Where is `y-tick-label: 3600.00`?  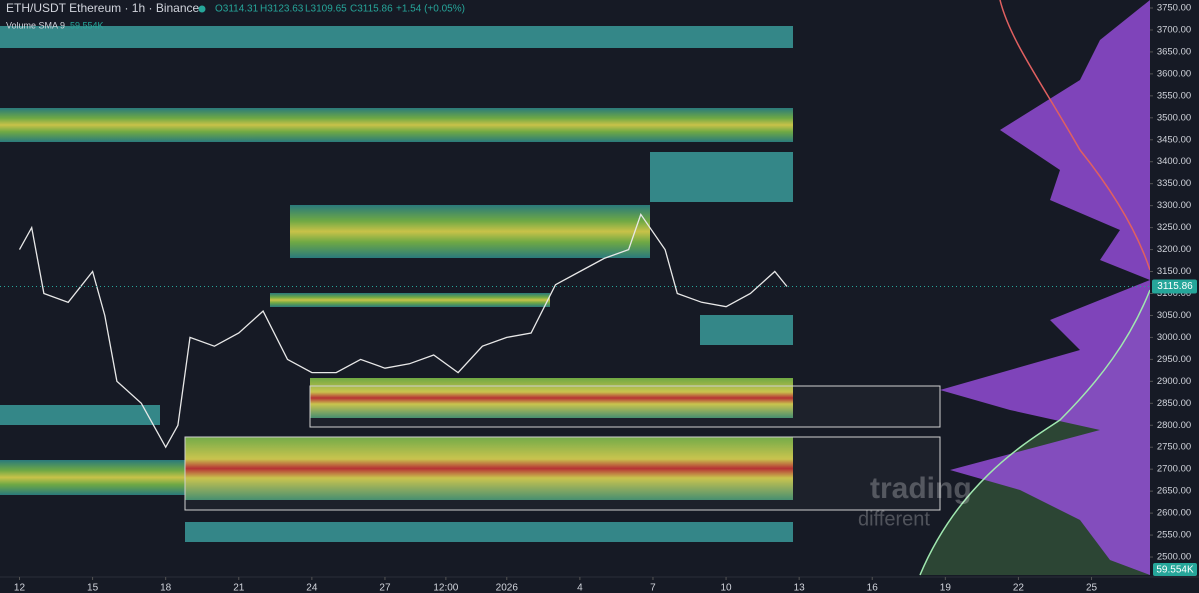 y-tick-label: 3600.00 is located at coordinates (1174, 73).